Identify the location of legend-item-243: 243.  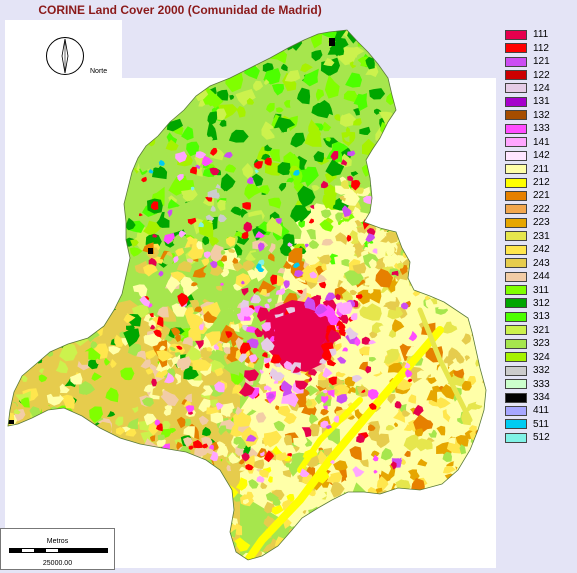
(540, 262).